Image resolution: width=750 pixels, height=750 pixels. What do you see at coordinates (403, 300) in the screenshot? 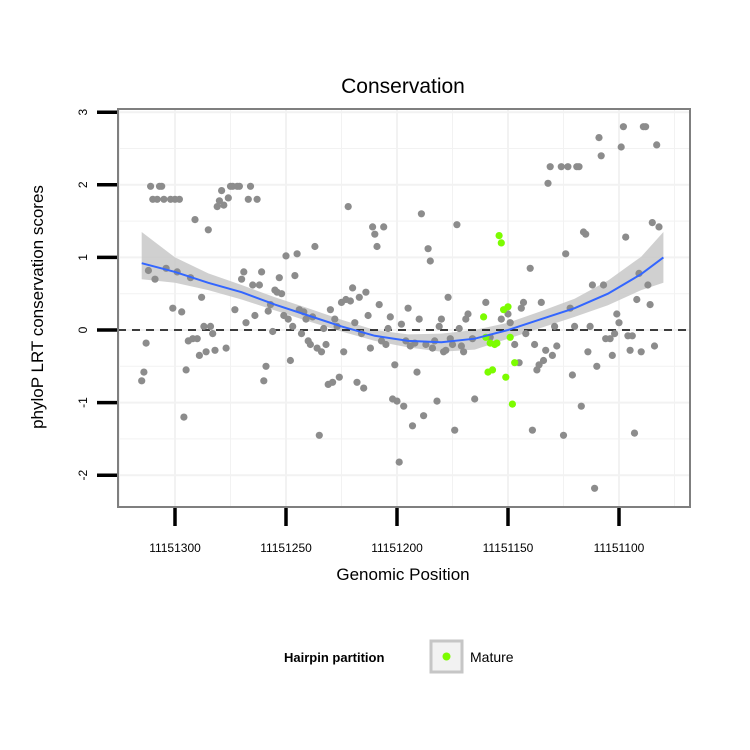
I see `smooth-trend-line` at bounding box center [403, 300].